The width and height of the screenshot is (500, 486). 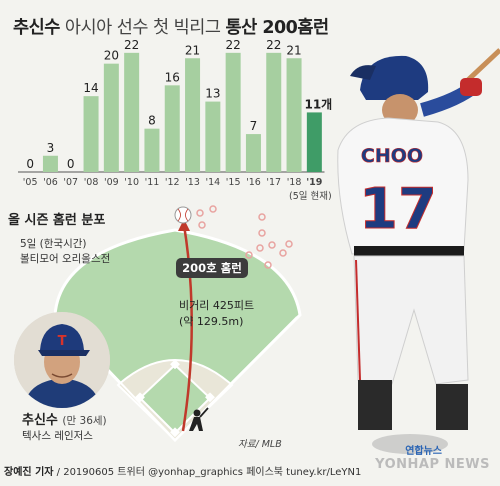 What do you see at coordinates (432, 464) in the screenshot?
I see `brand-watermark: YONHAP NEWS` at bounding box center [432, 464].